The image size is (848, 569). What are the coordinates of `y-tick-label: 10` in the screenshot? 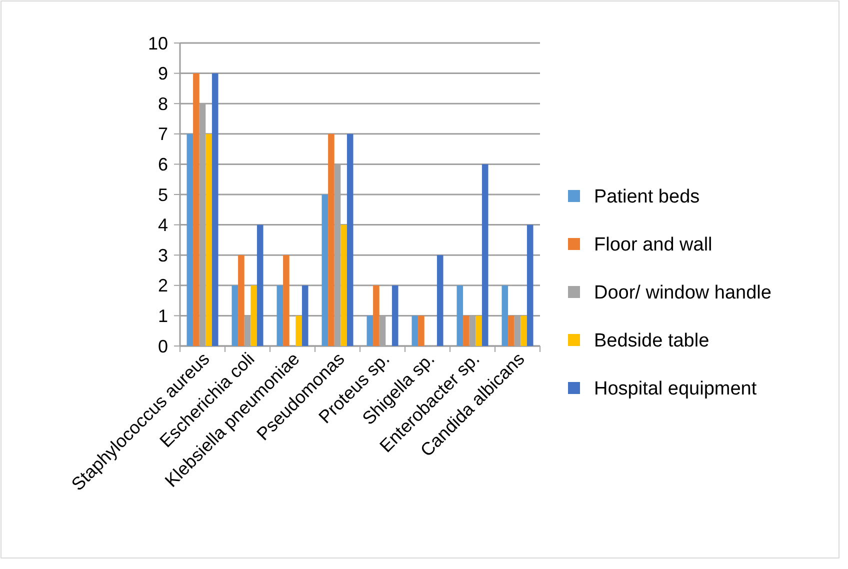 It's located at (158, 43).